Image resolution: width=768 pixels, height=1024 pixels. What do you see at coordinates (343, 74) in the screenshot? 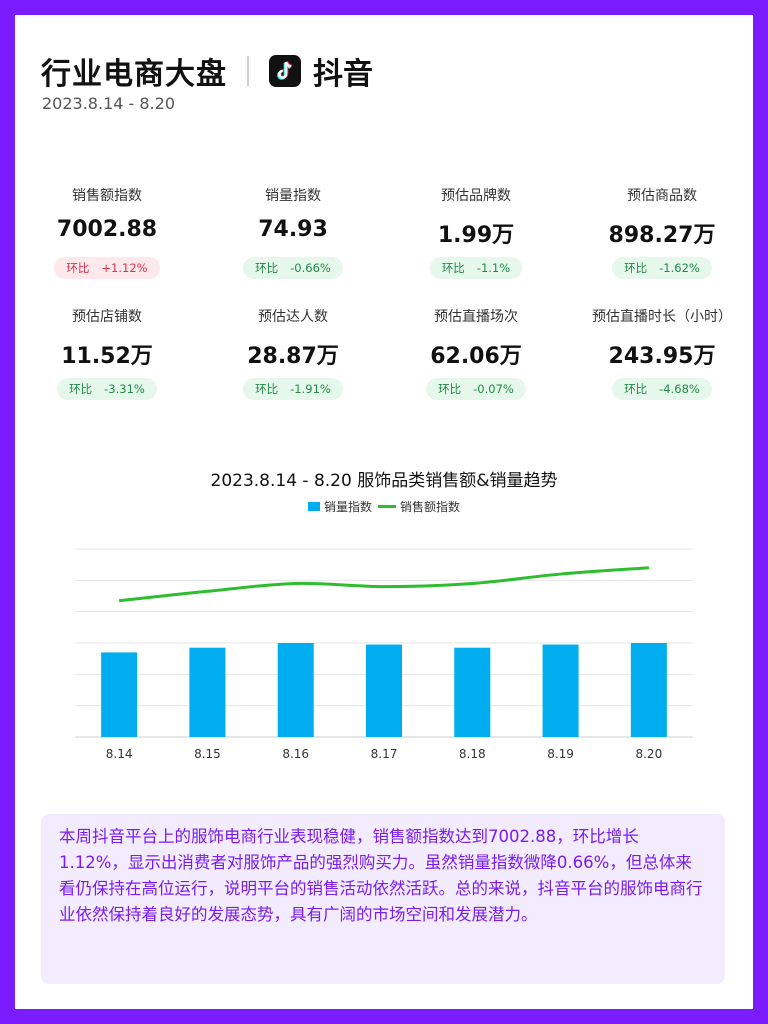
I see `platform-name: 抖音` at bounding box center [343, 74].